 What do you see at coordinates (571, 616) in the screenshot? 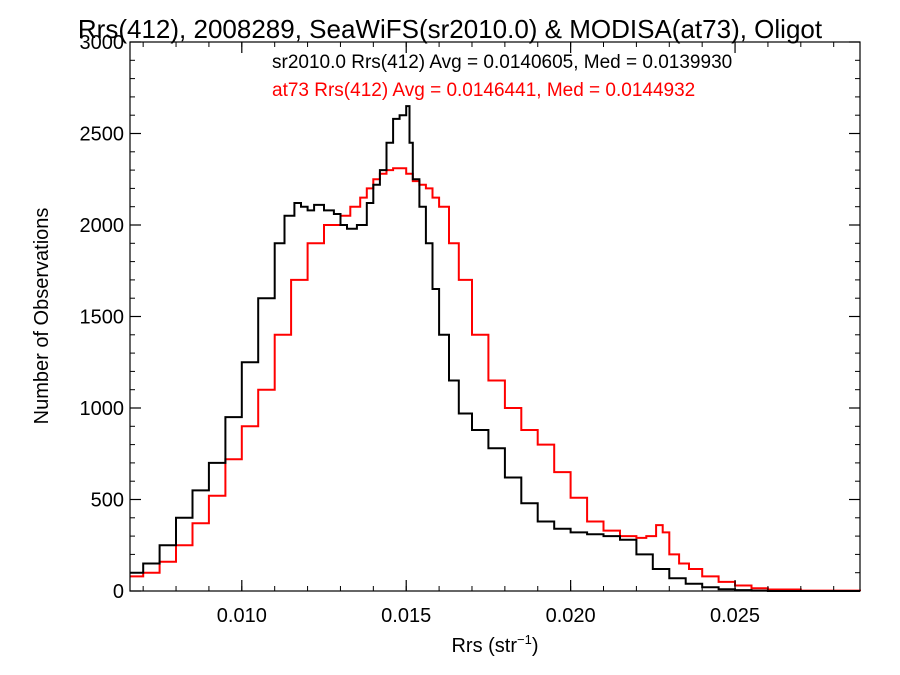
I see `x-tick-label: 0.020` at bounding box center [571, 616].